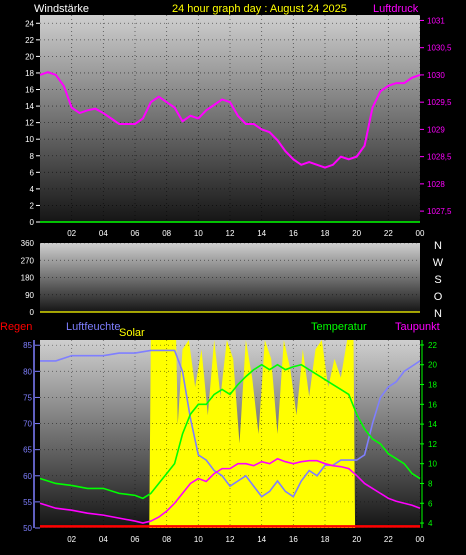  I want to click on header-wind-label: Windstärke, so click(61, 9).